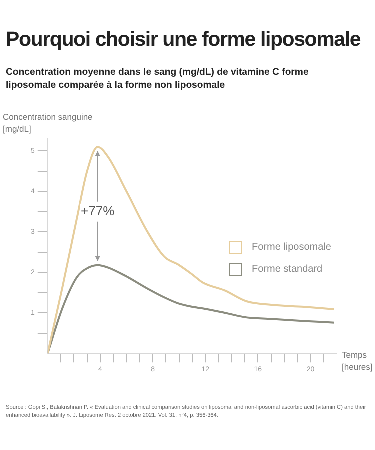 This screenshot has width=375, height=450. Describe the element at coordinates (292, 247) in the screenshot. I see `legend-label: Forme liposomale` at that location.